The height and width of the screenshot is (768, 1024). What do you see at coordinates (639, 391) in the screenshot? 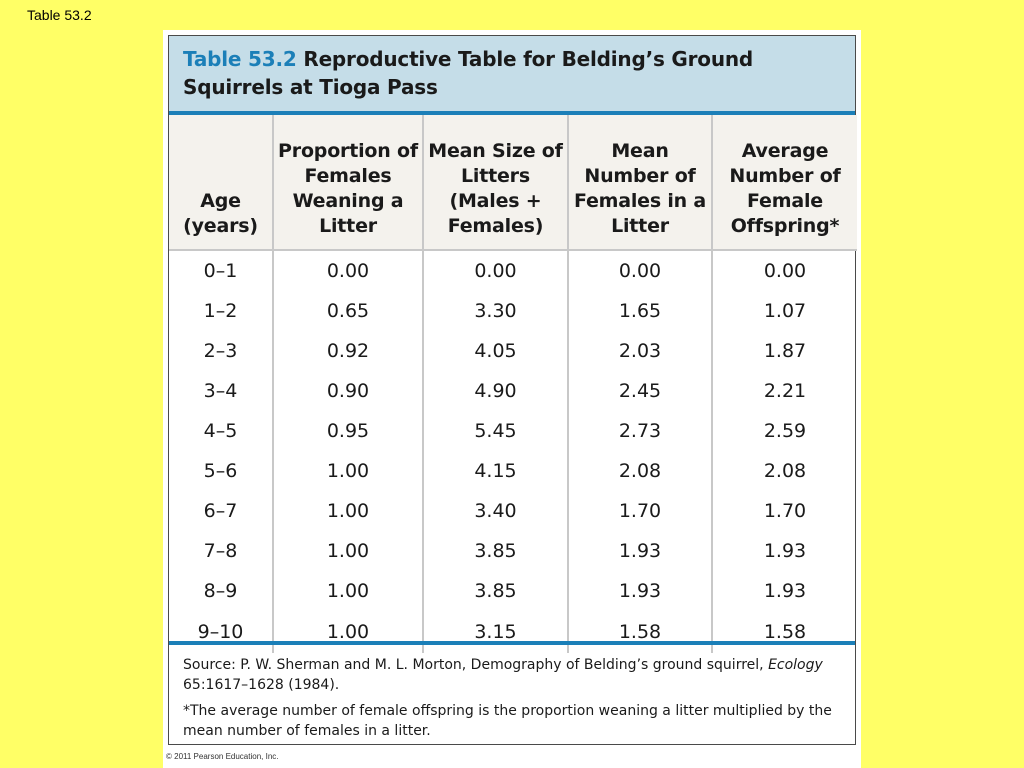
I see `value-cell: 2.45` at bounding box center [639, 391].